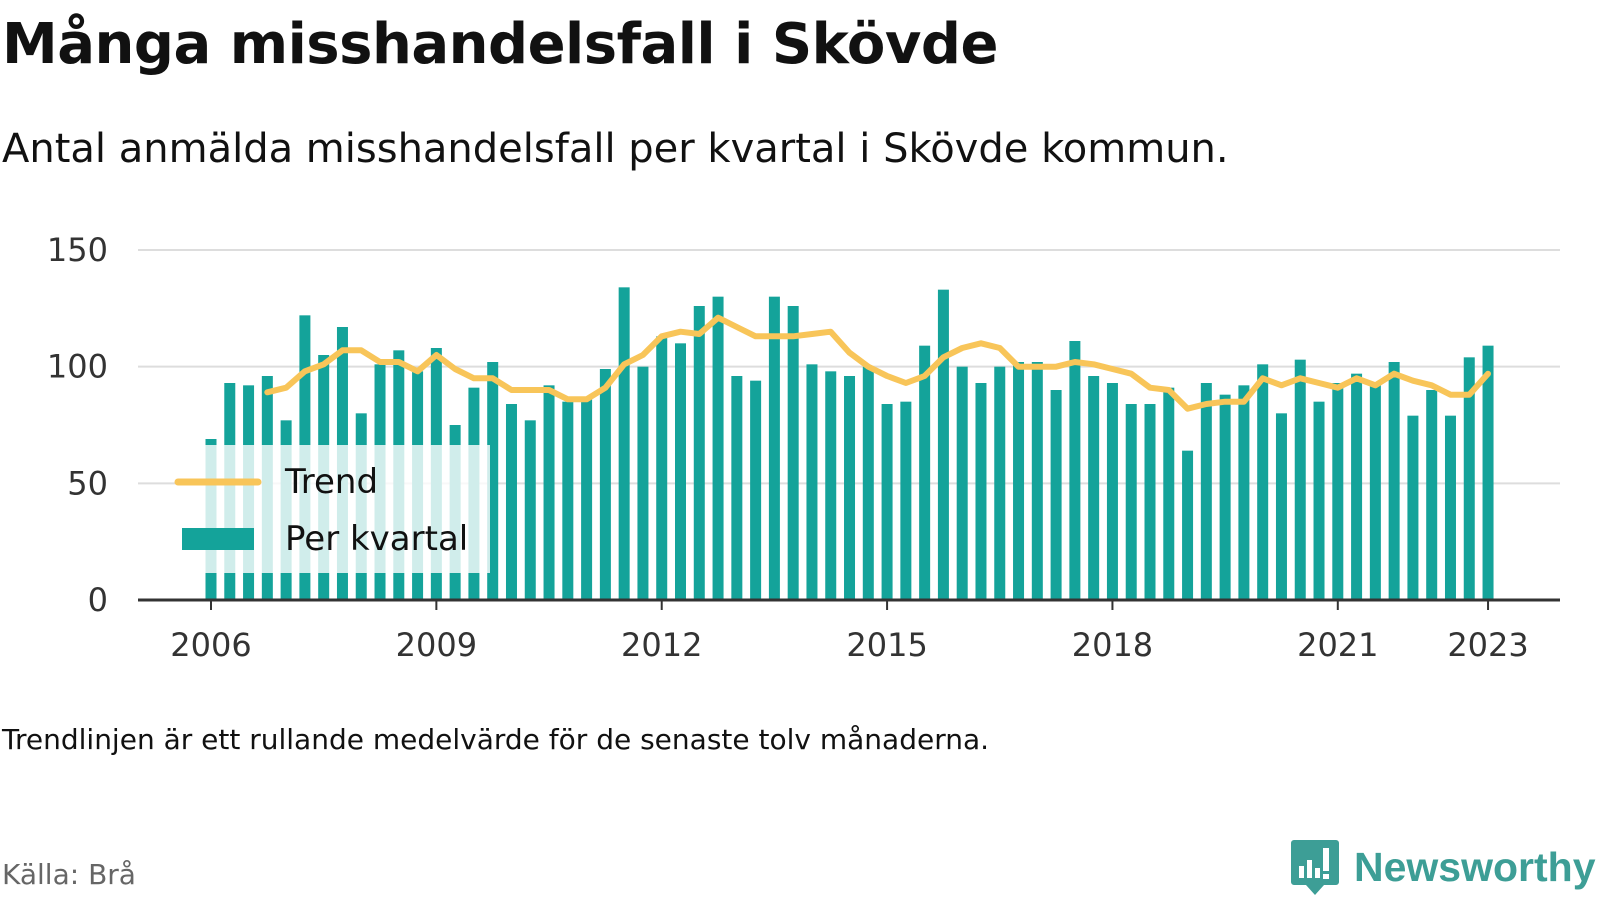 The width and height of the screenshot is (1600, 900). I want to click on legend-bar-label: Per kvartal, so click(376, 539).